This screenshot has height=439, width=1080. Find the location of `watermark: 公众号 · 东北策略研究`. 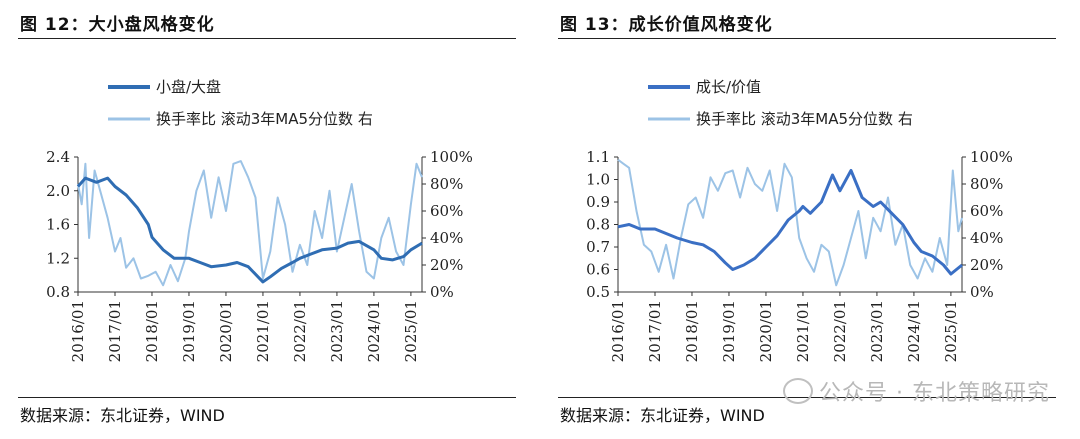

watermark: 公众号 · 东北策略研究 is located at coordinates (916, 391).